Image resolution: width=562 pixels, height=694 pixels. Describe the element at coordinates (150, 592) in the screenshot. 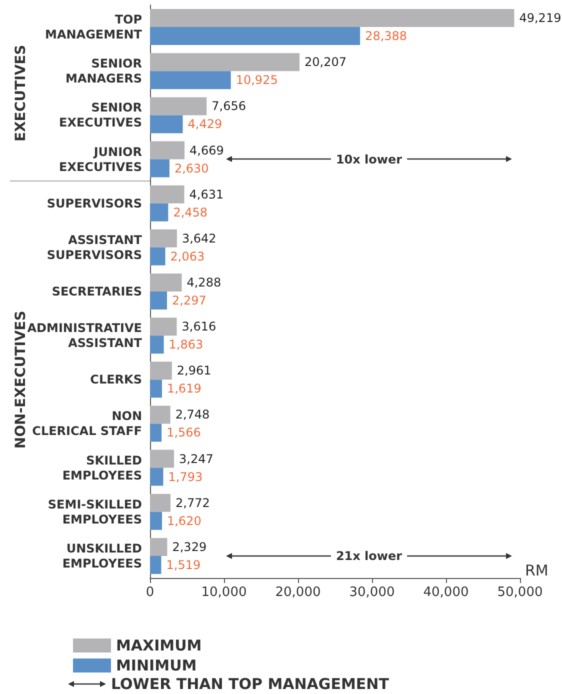

I see `x-tick-label: 0` at that location.